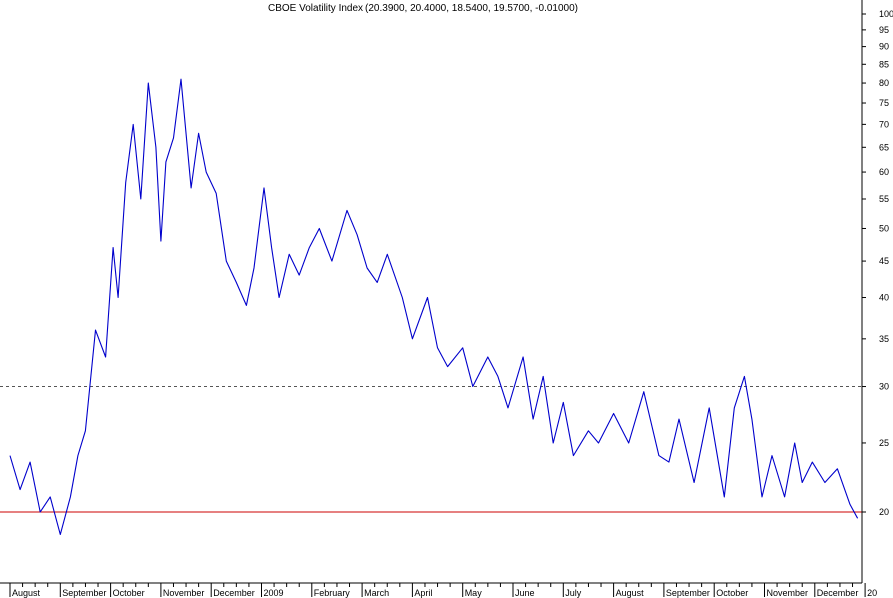 Image resolution: width=893 pixels, height=598 pixels. What do you see at coordinates (886, 14) in the screenshot?
I see `y-tick-label: 100` at bounding box center [886, 14].